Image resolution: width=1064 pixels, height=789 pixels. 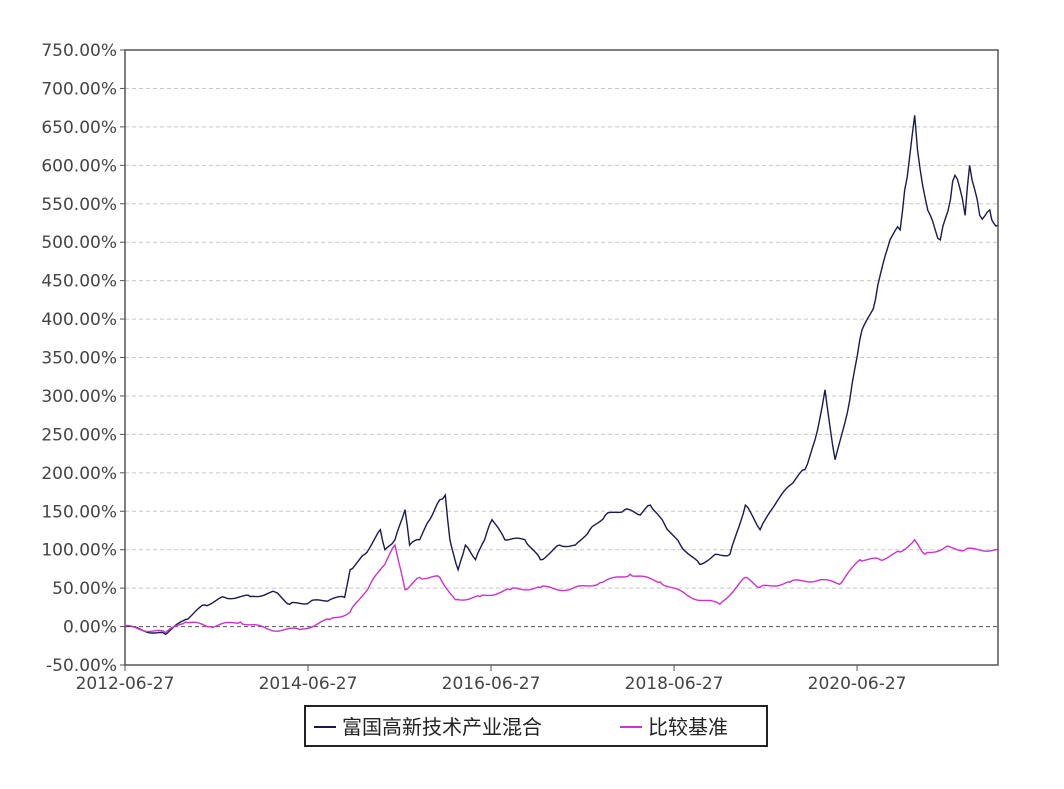 What do you see at coordinates (442, 727) in the screenshot?
I see `legend-label-fund: 富国高新技术产业混合` at bounding box center [442, 727].